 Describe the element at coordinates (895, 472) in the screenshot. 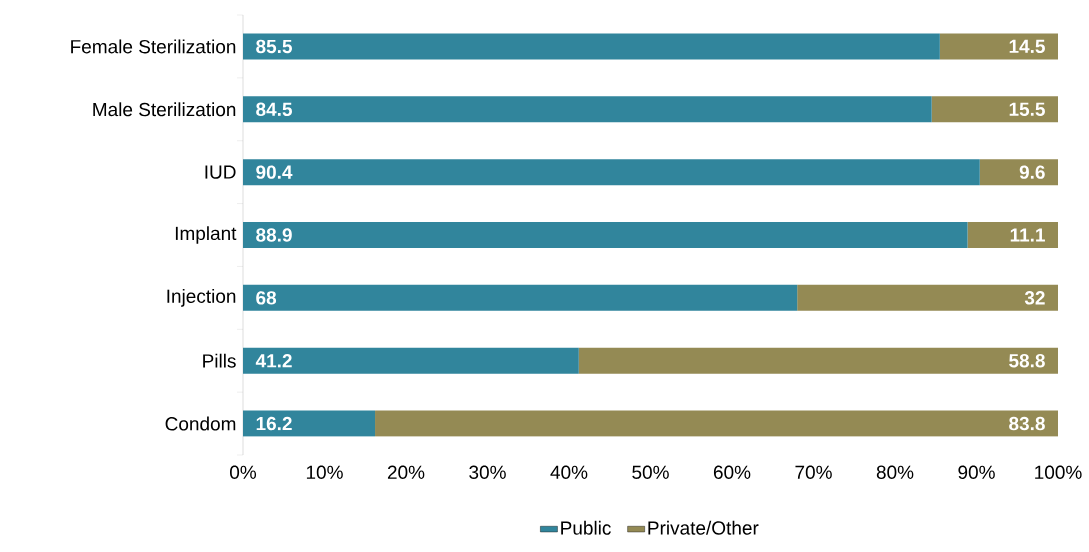

I see `x-tick-label: 80%` at that location.